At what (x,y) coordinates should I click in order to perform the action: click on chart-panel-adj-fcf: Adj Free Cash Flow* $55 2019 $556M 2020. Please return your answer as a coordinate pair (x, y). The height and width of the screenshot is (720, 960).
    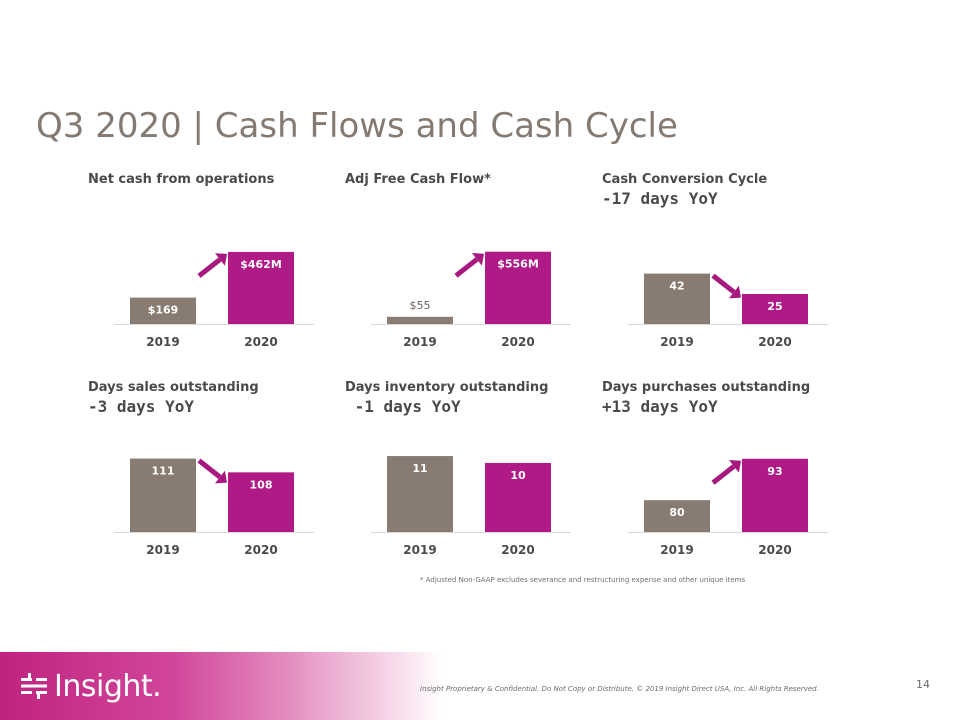
    Looking at the image, I should click on (465, 267).